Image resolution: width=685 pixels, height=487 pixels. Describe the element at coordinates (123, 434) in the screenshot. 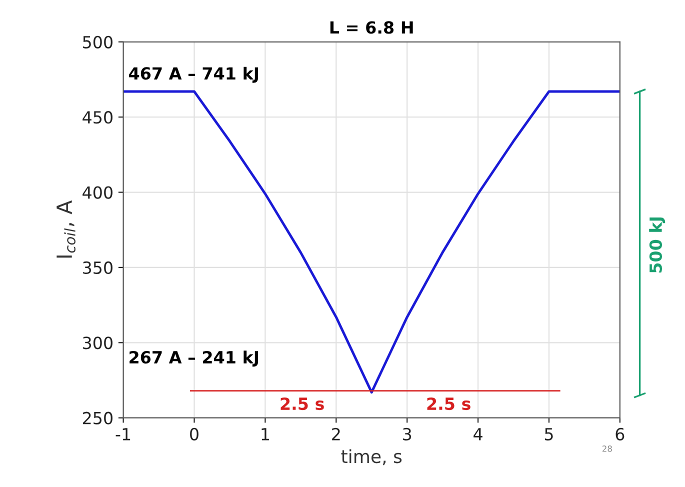

I see `x-tick-label: -1` at that location.